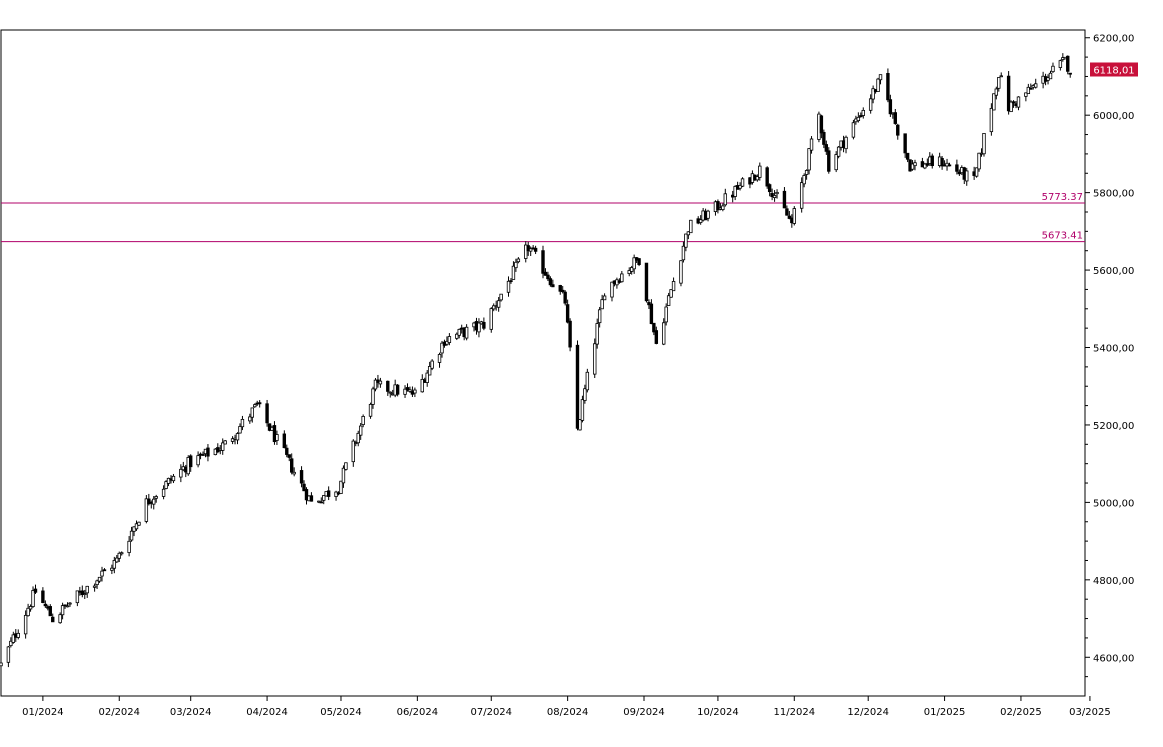 The image size is (1163, 747). What do you see at coordinates (795, 712) in the screenshot?
I see `x-tick-label: 11/2024` at bounding box center [795, 712].